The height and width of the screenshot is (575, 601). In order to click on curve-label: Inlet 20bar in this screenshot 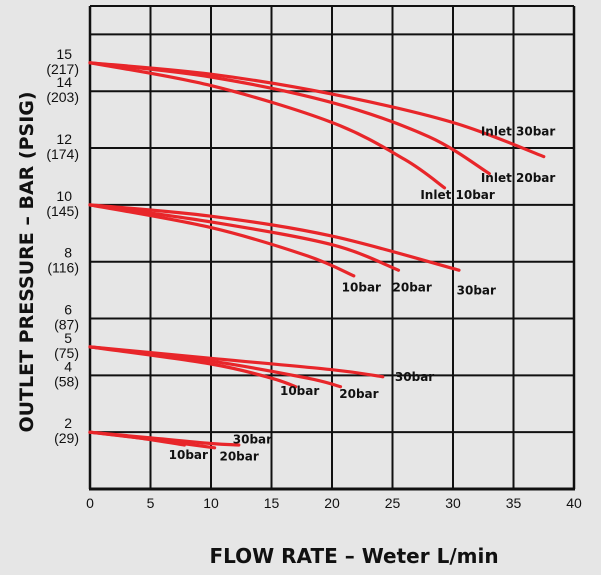, I will do `click(518, 178)`.